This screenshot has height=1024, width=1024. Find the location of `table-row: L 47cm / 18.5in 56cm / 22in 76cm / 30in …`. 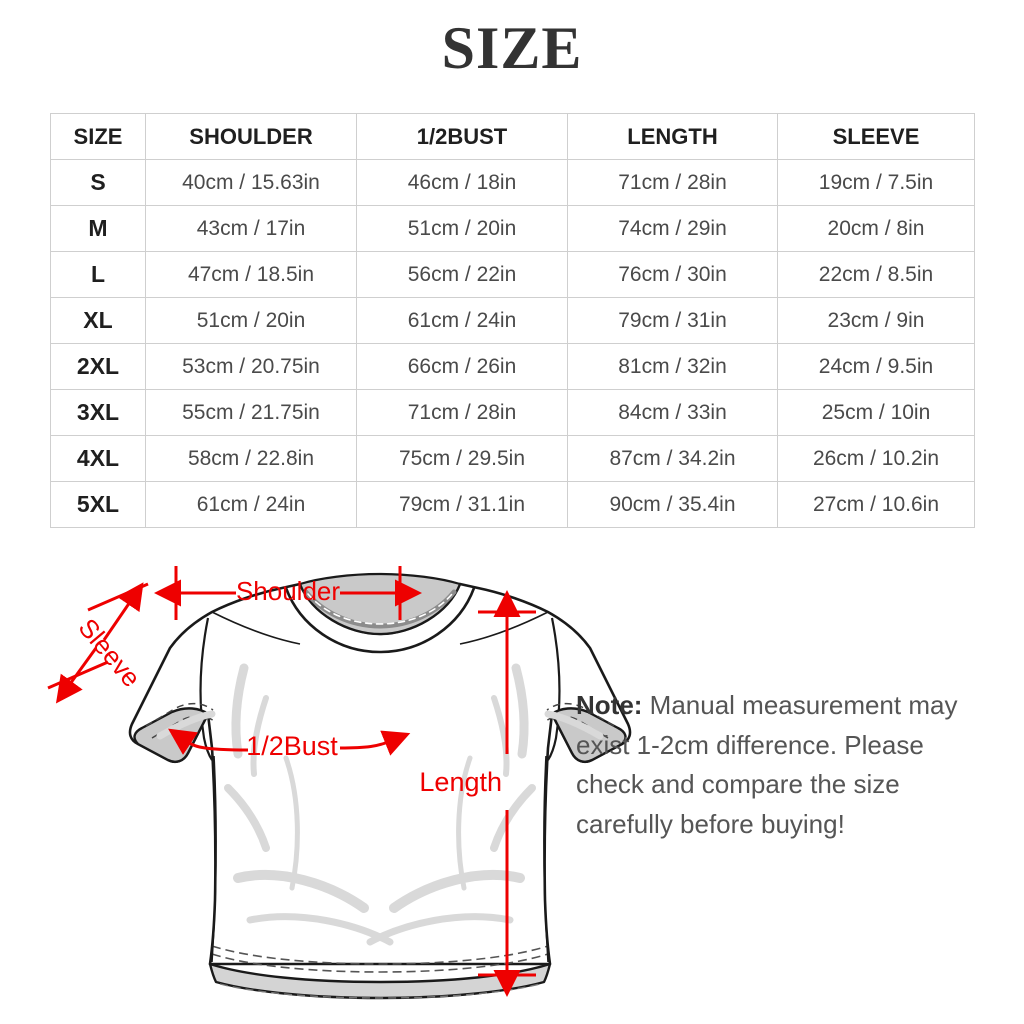

table-row: L 47cm / 18.5in 56cm / 22in 76cm / 30in … is located at coordinates (512, 274).